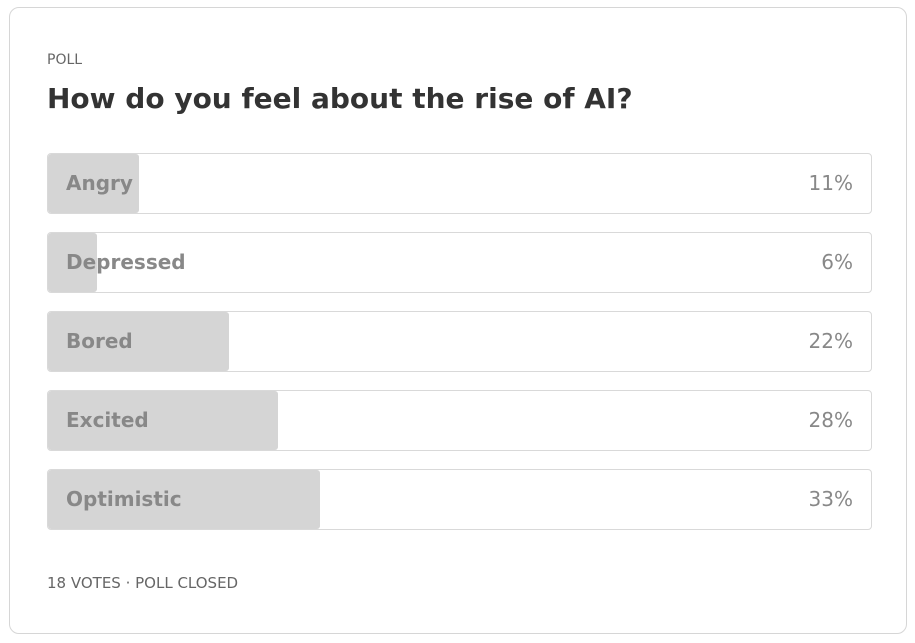 The width and height of the screenshot is (915, 643). What do you see at coordinates (107, 420) in the screenshot?
I see `option-label: Excited` at bounding box center [107, 420].